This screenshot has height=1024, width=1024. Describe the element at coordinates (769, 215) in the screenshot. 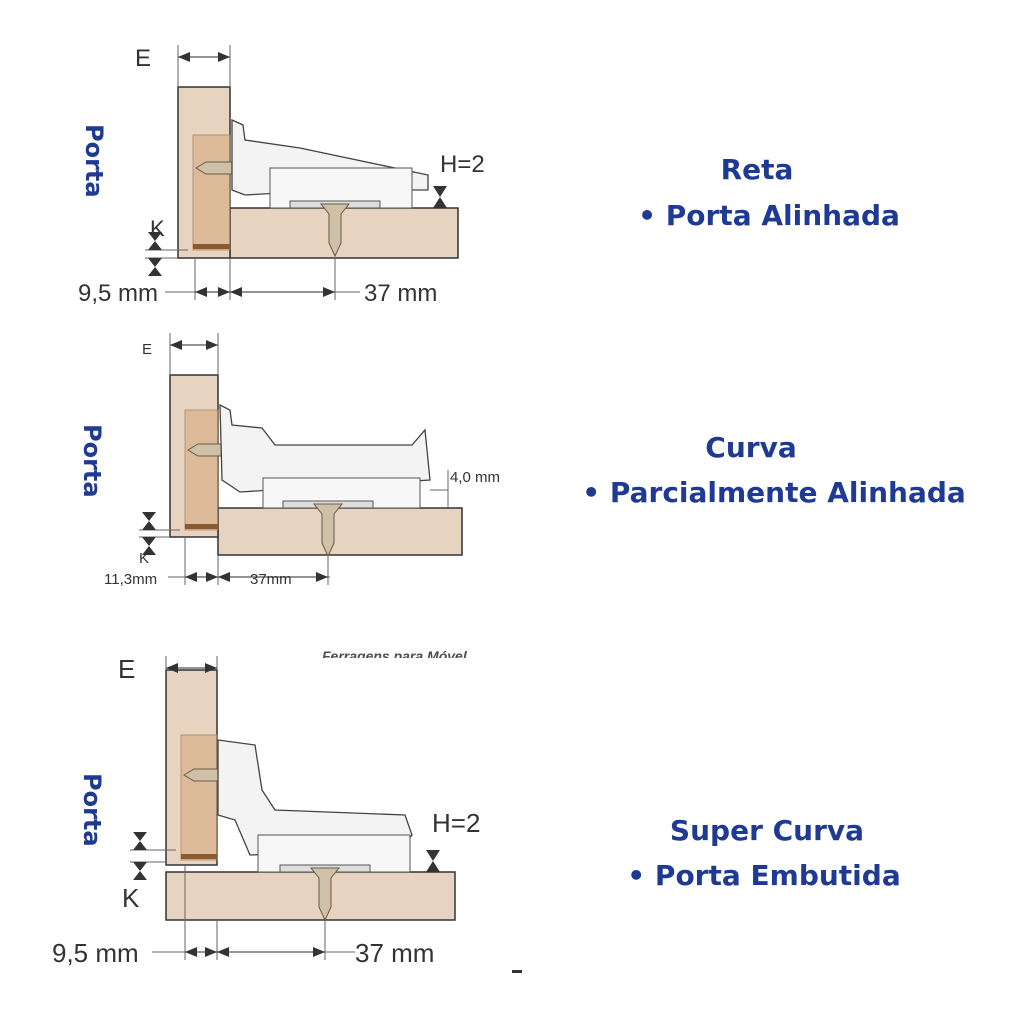

I see `hinge-type-subtitle: • Porta Alinhada` at that location.